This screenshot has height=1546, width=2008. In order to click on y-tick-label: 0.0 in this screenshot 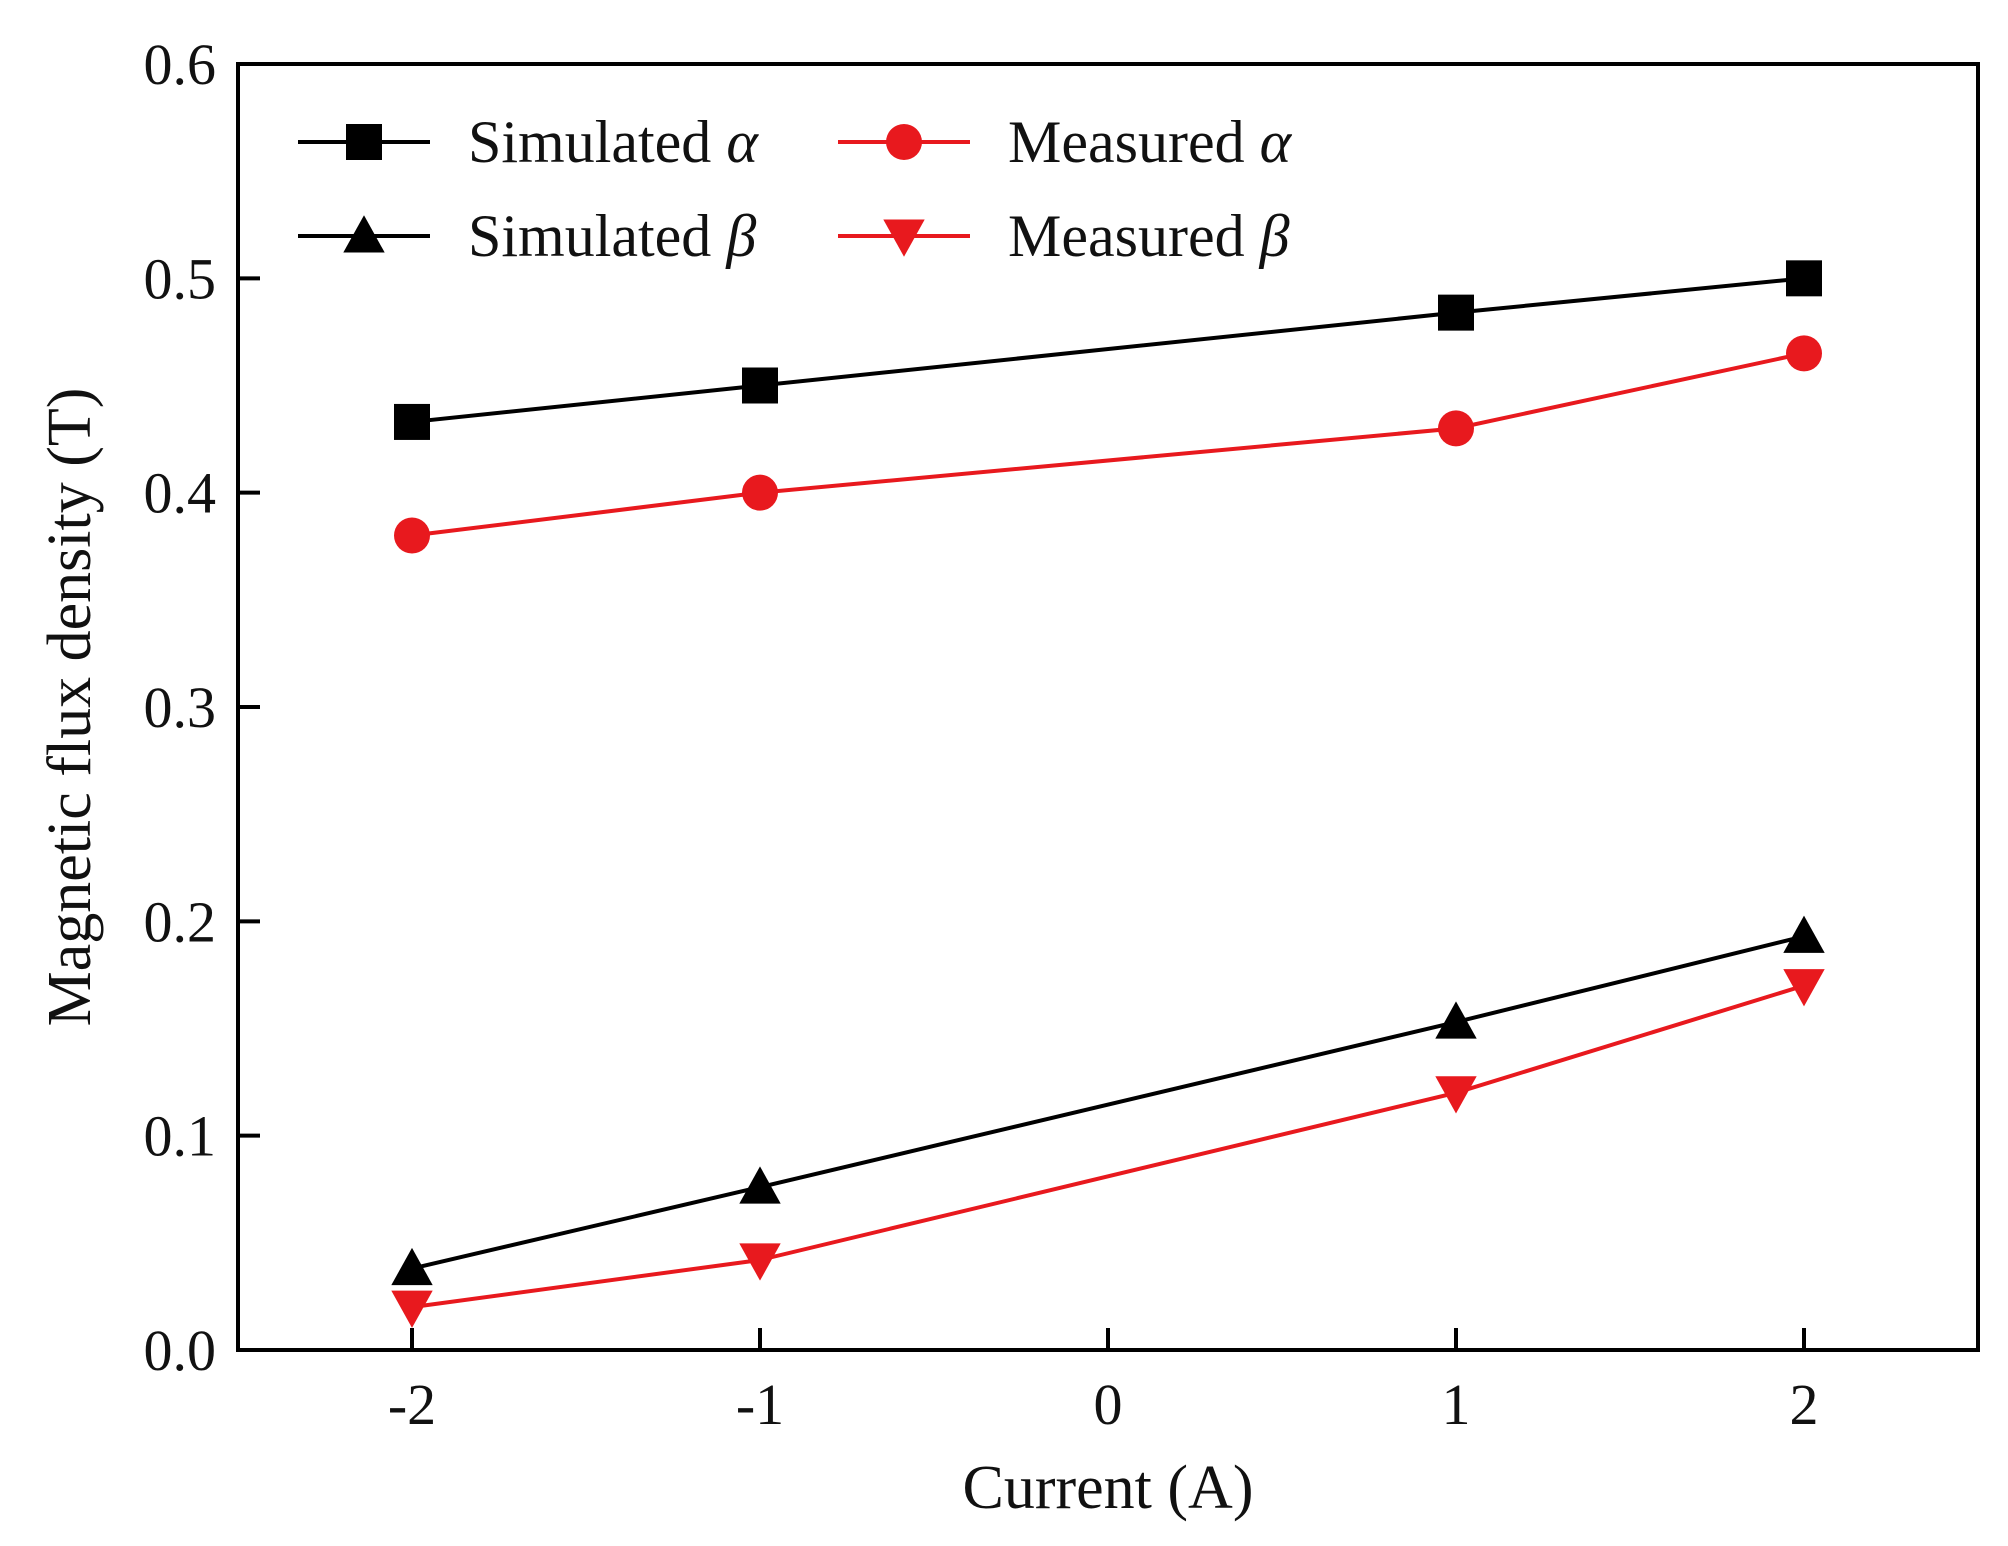, I will do `click(180, 1350)`.